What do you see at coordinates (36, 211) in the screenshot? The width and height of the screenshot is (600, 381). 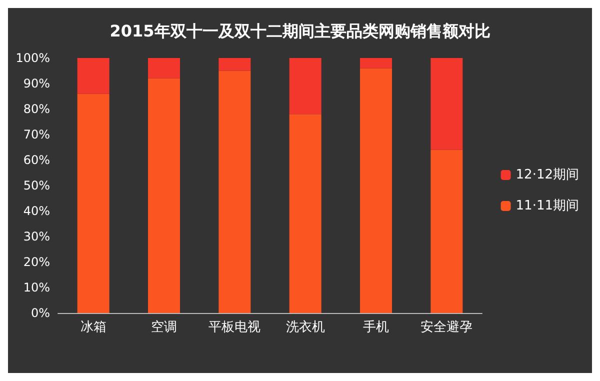 I see `y-tick-label: 40%` at bounding box center [36, 211].